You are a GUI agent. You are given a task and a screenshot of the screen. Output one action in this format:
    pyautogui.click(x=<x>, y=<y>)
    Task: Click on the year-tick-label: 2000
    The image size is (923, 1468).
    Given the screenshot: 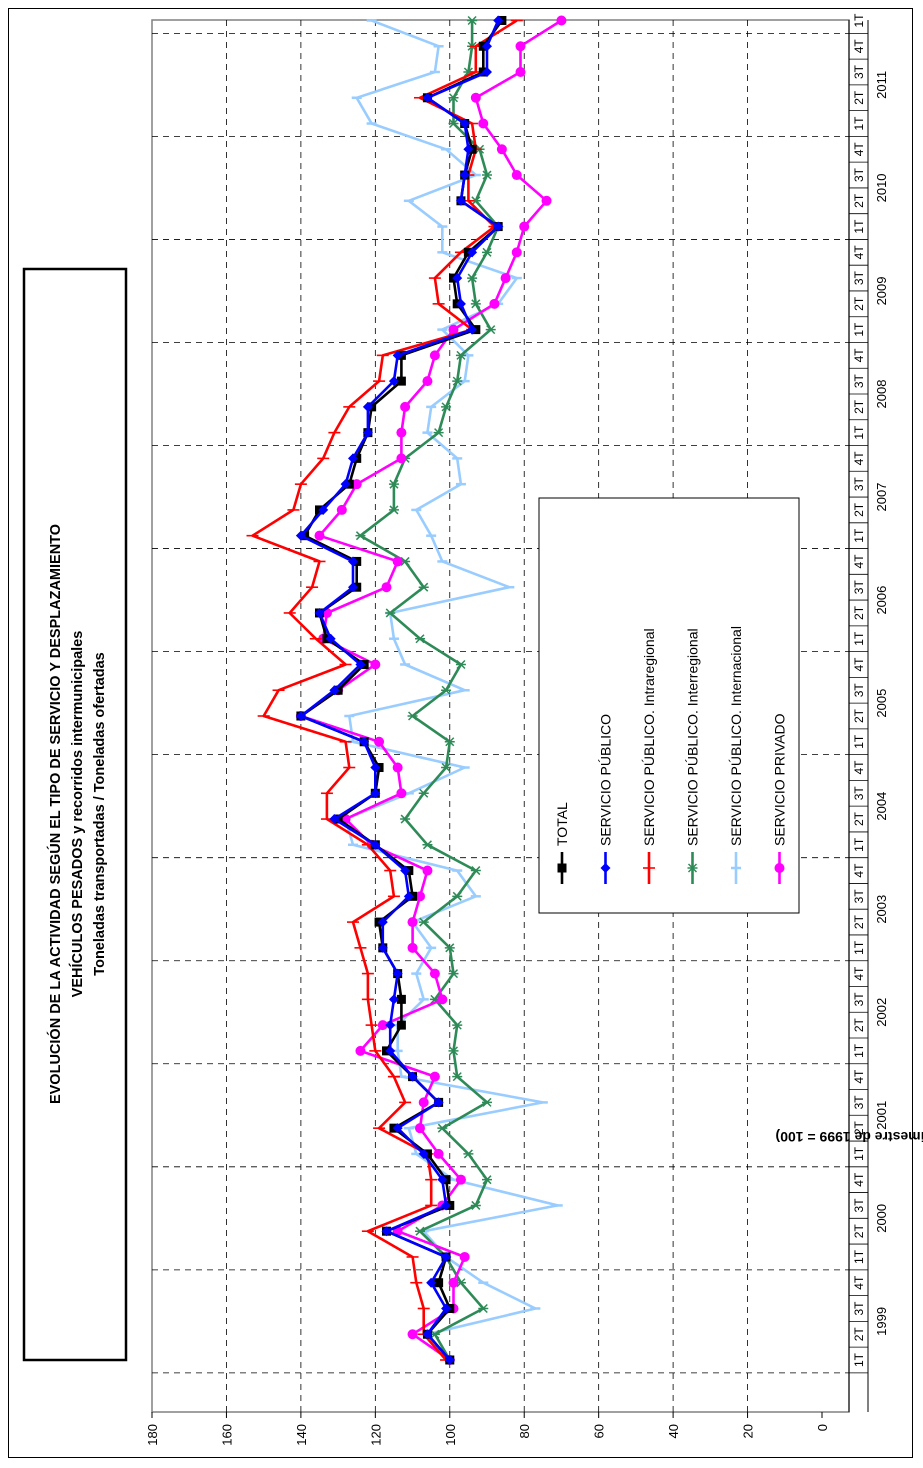 What is the action you would take?
    pyautogui.click(x=881, y=1218)
    